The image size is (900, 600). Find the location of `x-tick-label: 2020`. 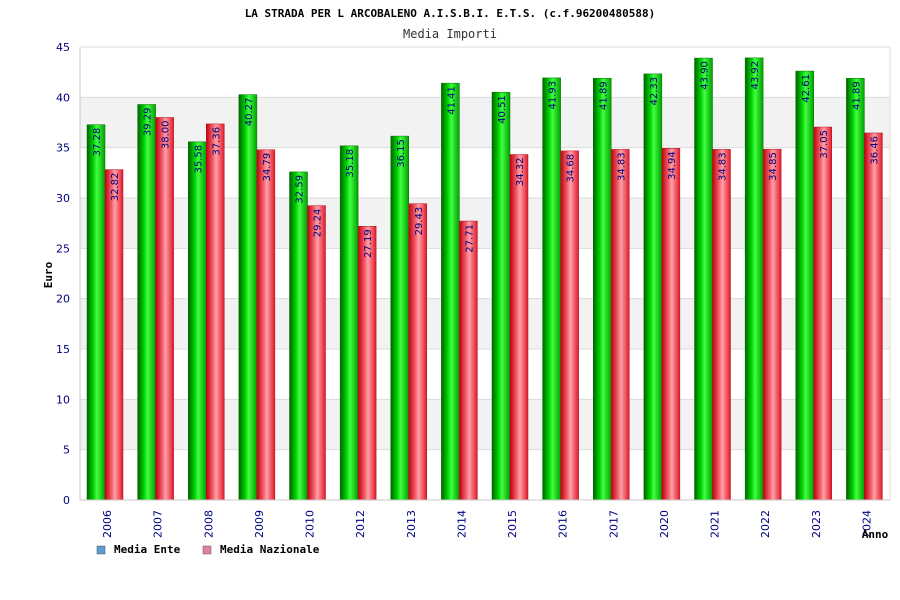

x-tick-label: 2020 is located at coordinates (664, 524).